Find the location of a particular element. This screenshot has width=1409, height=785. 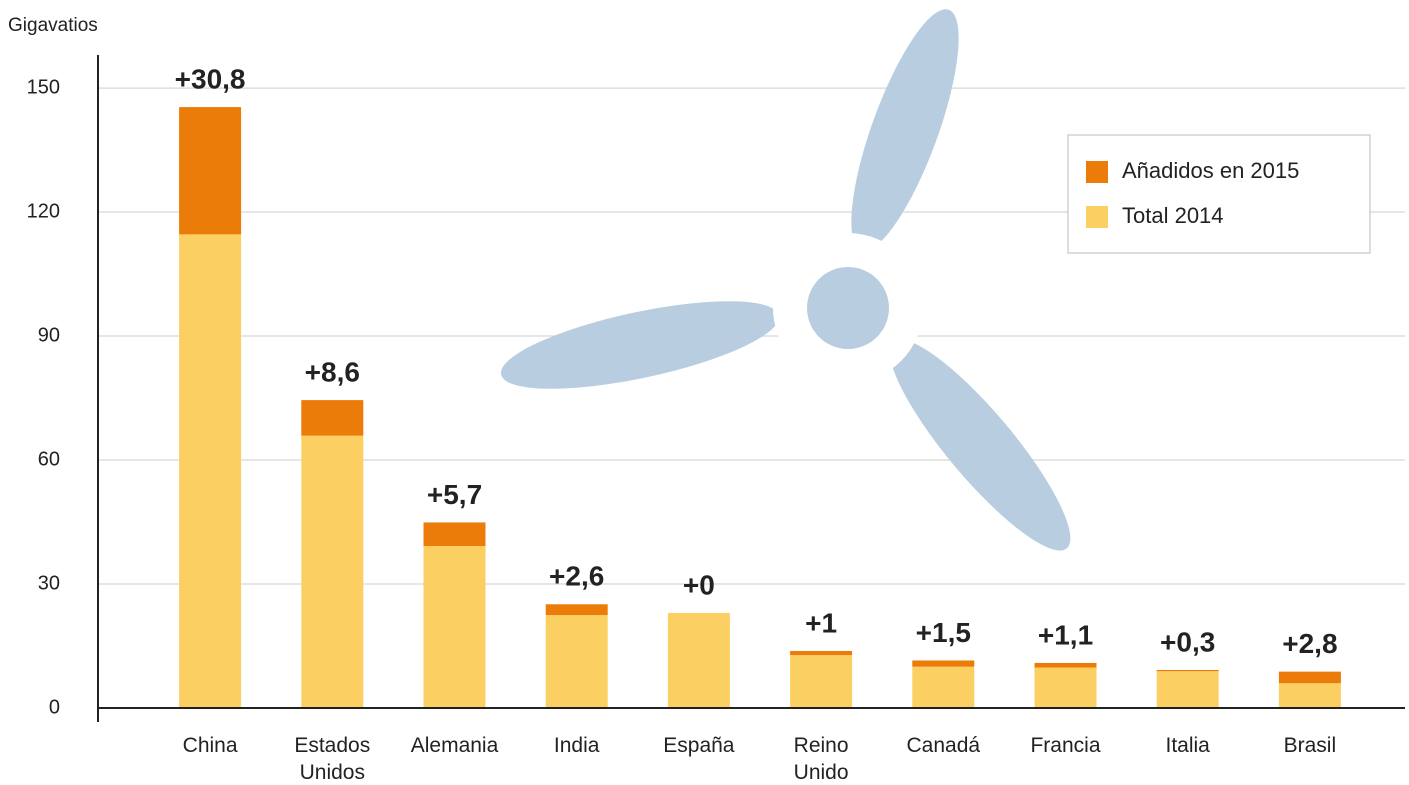

x-tick-label: India is located at coordinates (576, 745).